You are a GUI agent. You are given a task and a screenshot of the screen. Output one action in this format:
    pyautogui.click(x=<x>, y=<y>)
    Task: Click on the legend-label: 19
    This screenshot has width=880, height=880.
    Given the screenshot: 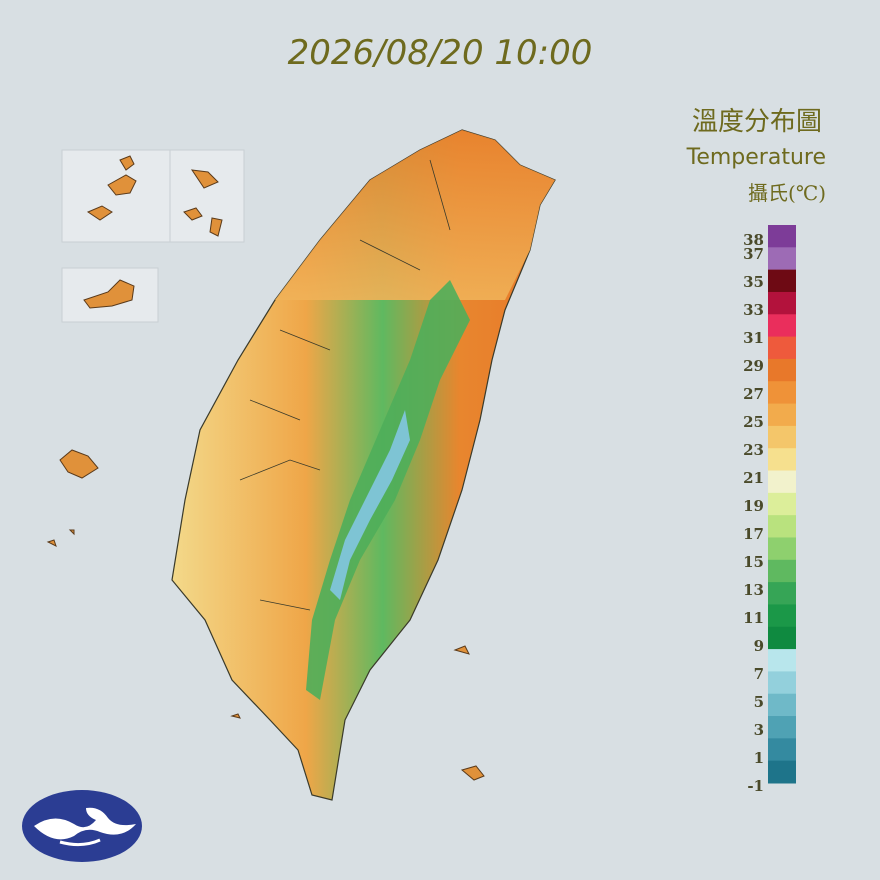 What is the action you would take?
    pyautogui.click(x=753, y=506)
    